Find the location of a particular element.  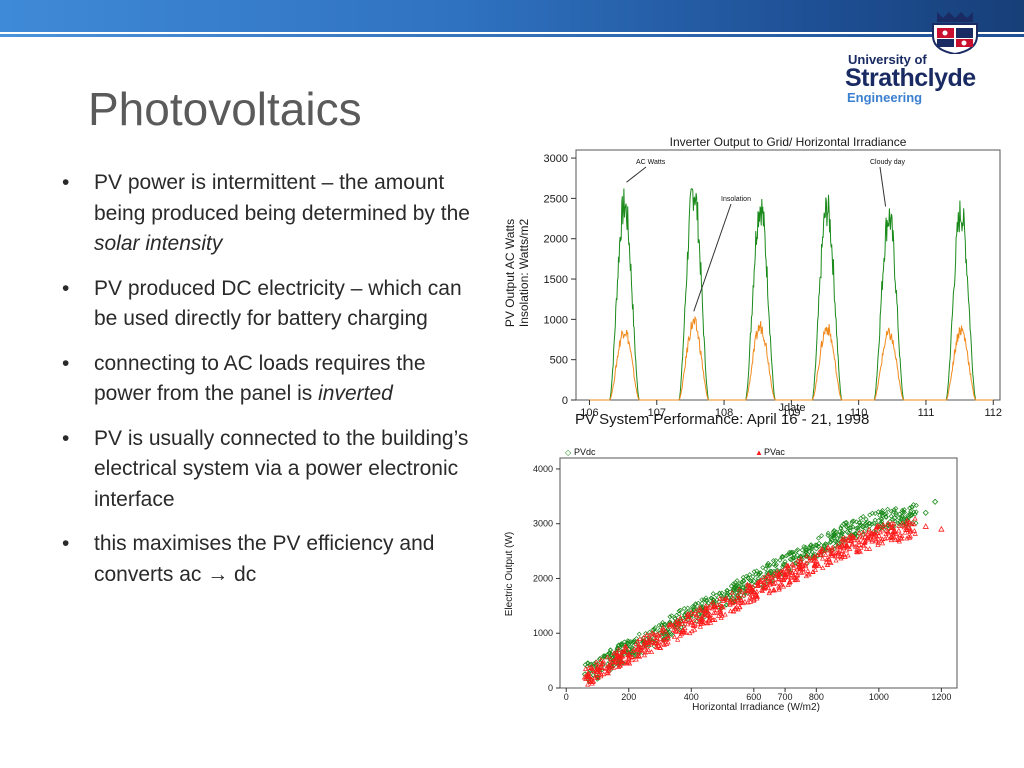

chart2-xtick-label: 0 is located at coordinates (566, 697).